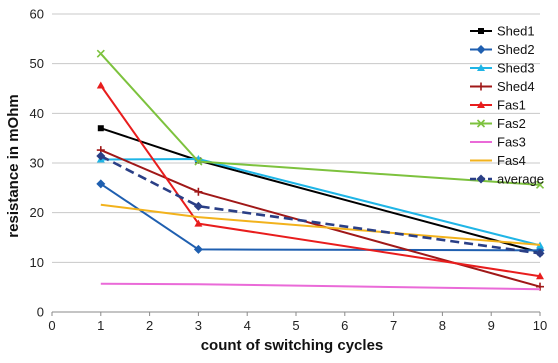  What do you see at coordinates (511, 160) in the screenshot?
I see `legend-label-fas4: Fas4` at bounding box center [511, 160].